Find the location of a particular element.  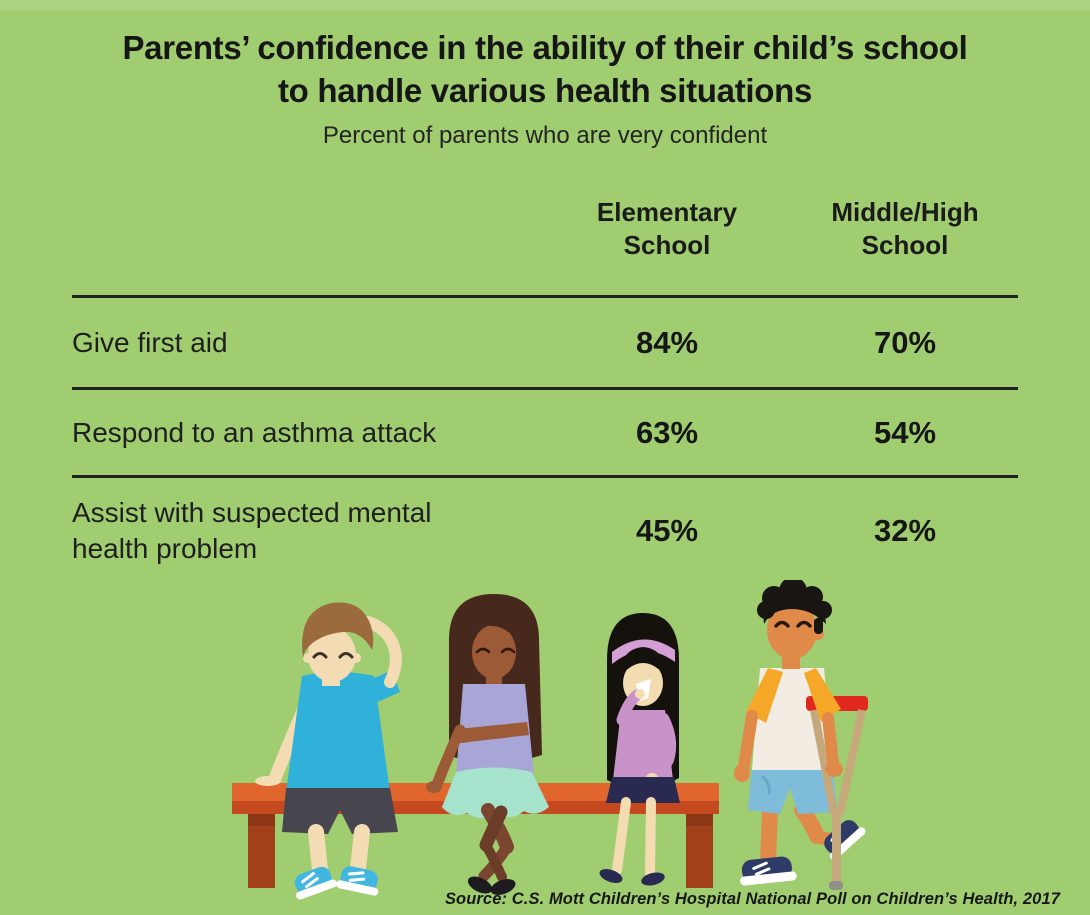

top-strip is located at coordinates (545, 5).